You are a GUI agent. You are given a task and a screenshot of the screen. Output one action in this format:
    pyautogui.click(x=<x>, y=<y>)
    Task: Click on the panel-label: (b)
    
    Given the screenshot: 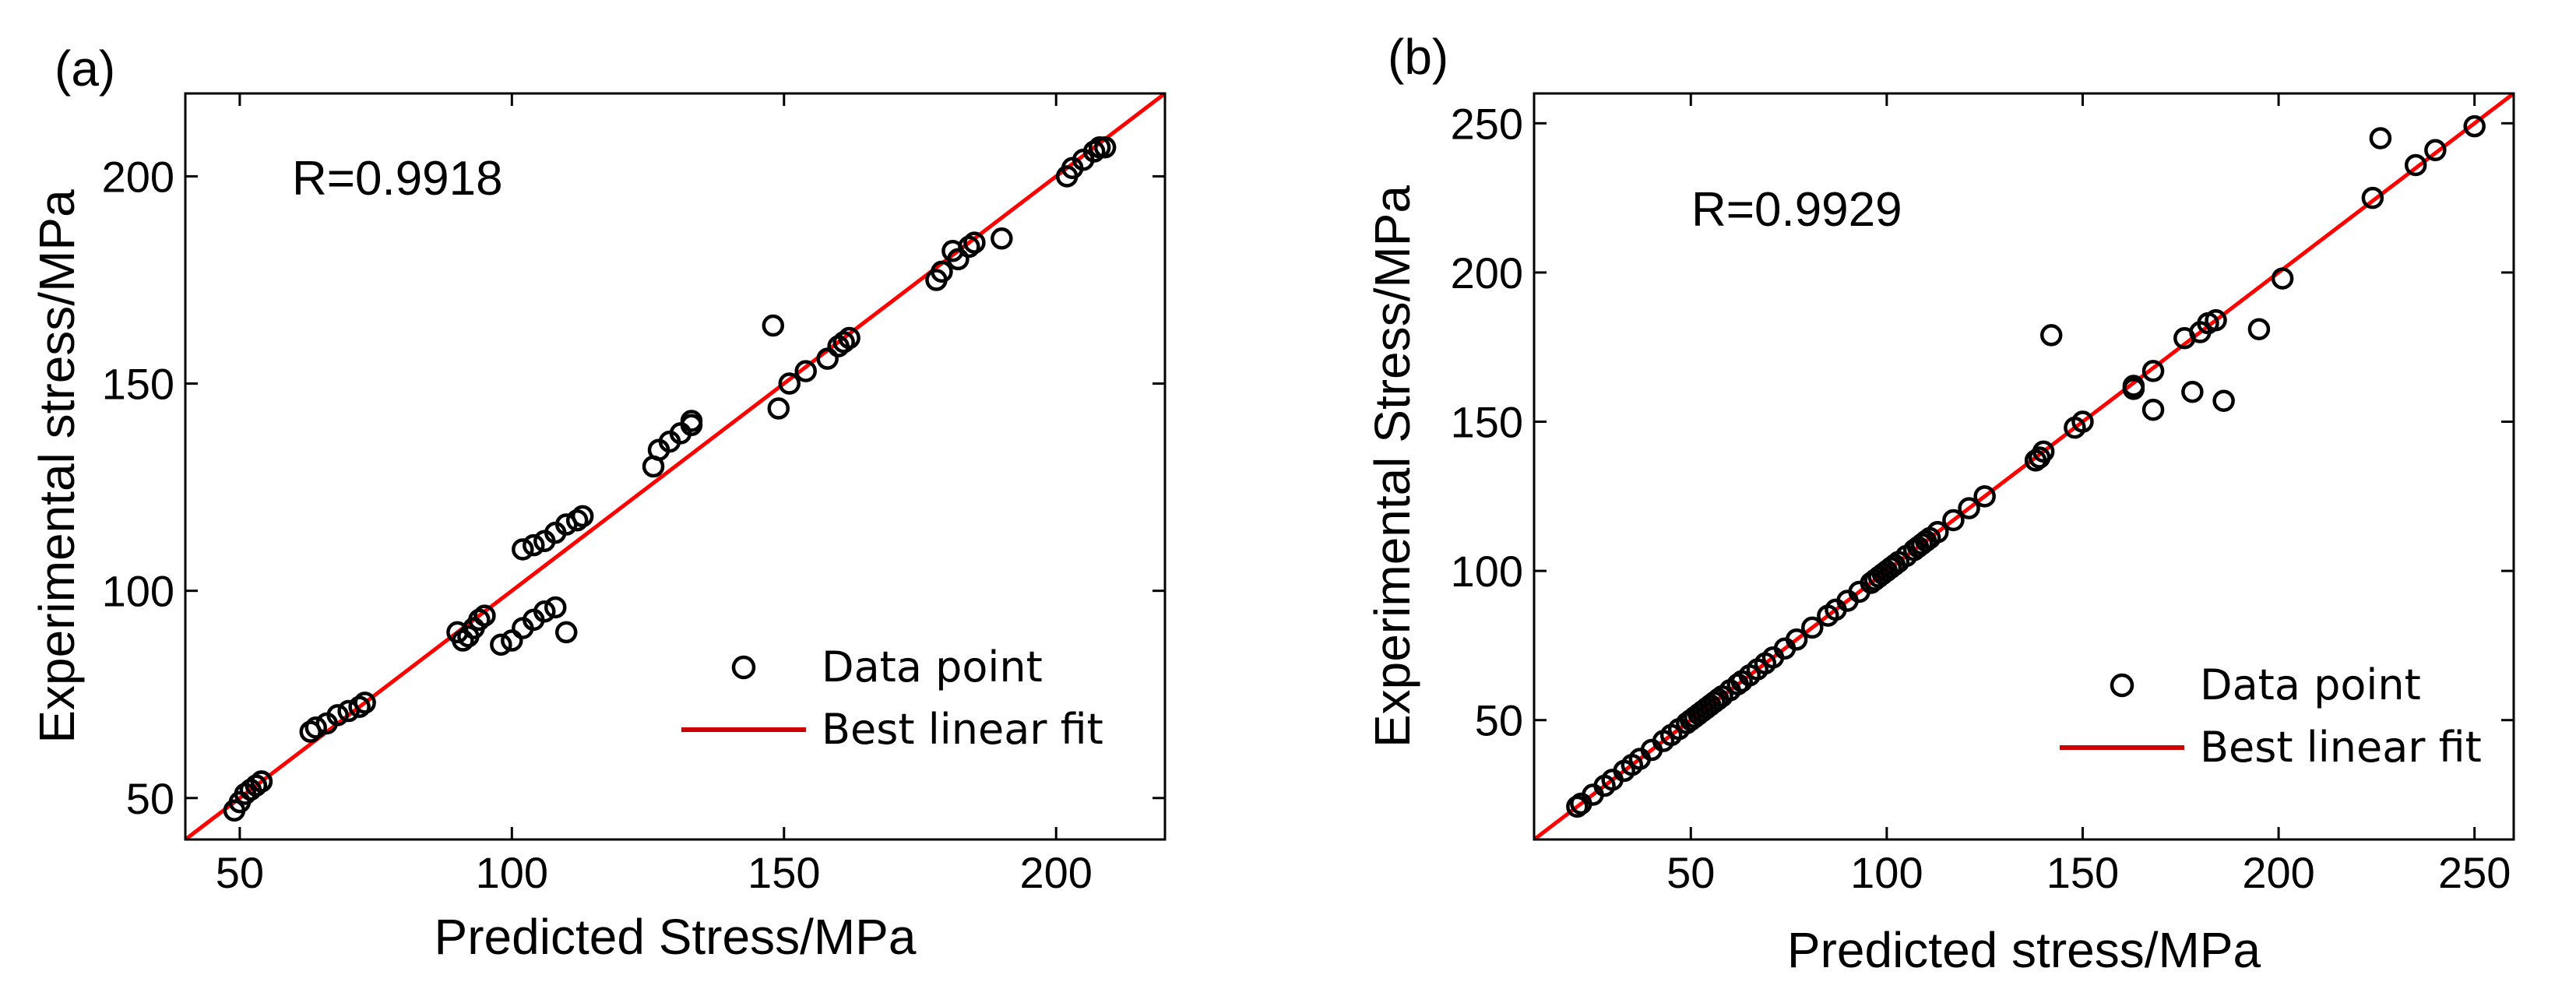 What is the action you would take?
    pyautogui.click(x=1418, y=57)
    